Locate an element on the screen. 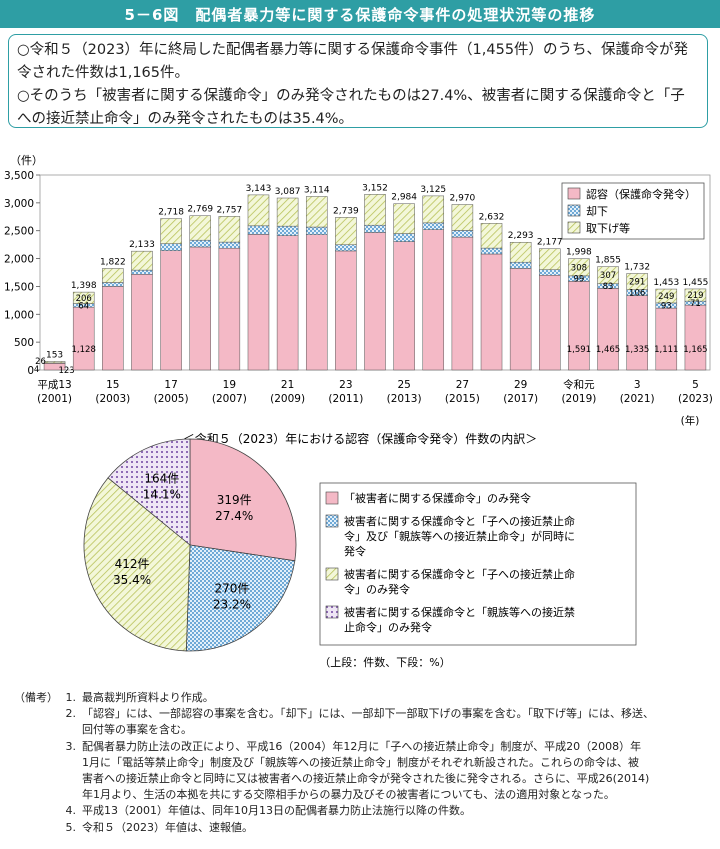 This screenshot has width=720, height=849. bar-value-label: 307 is located at coordinates (608, 276).